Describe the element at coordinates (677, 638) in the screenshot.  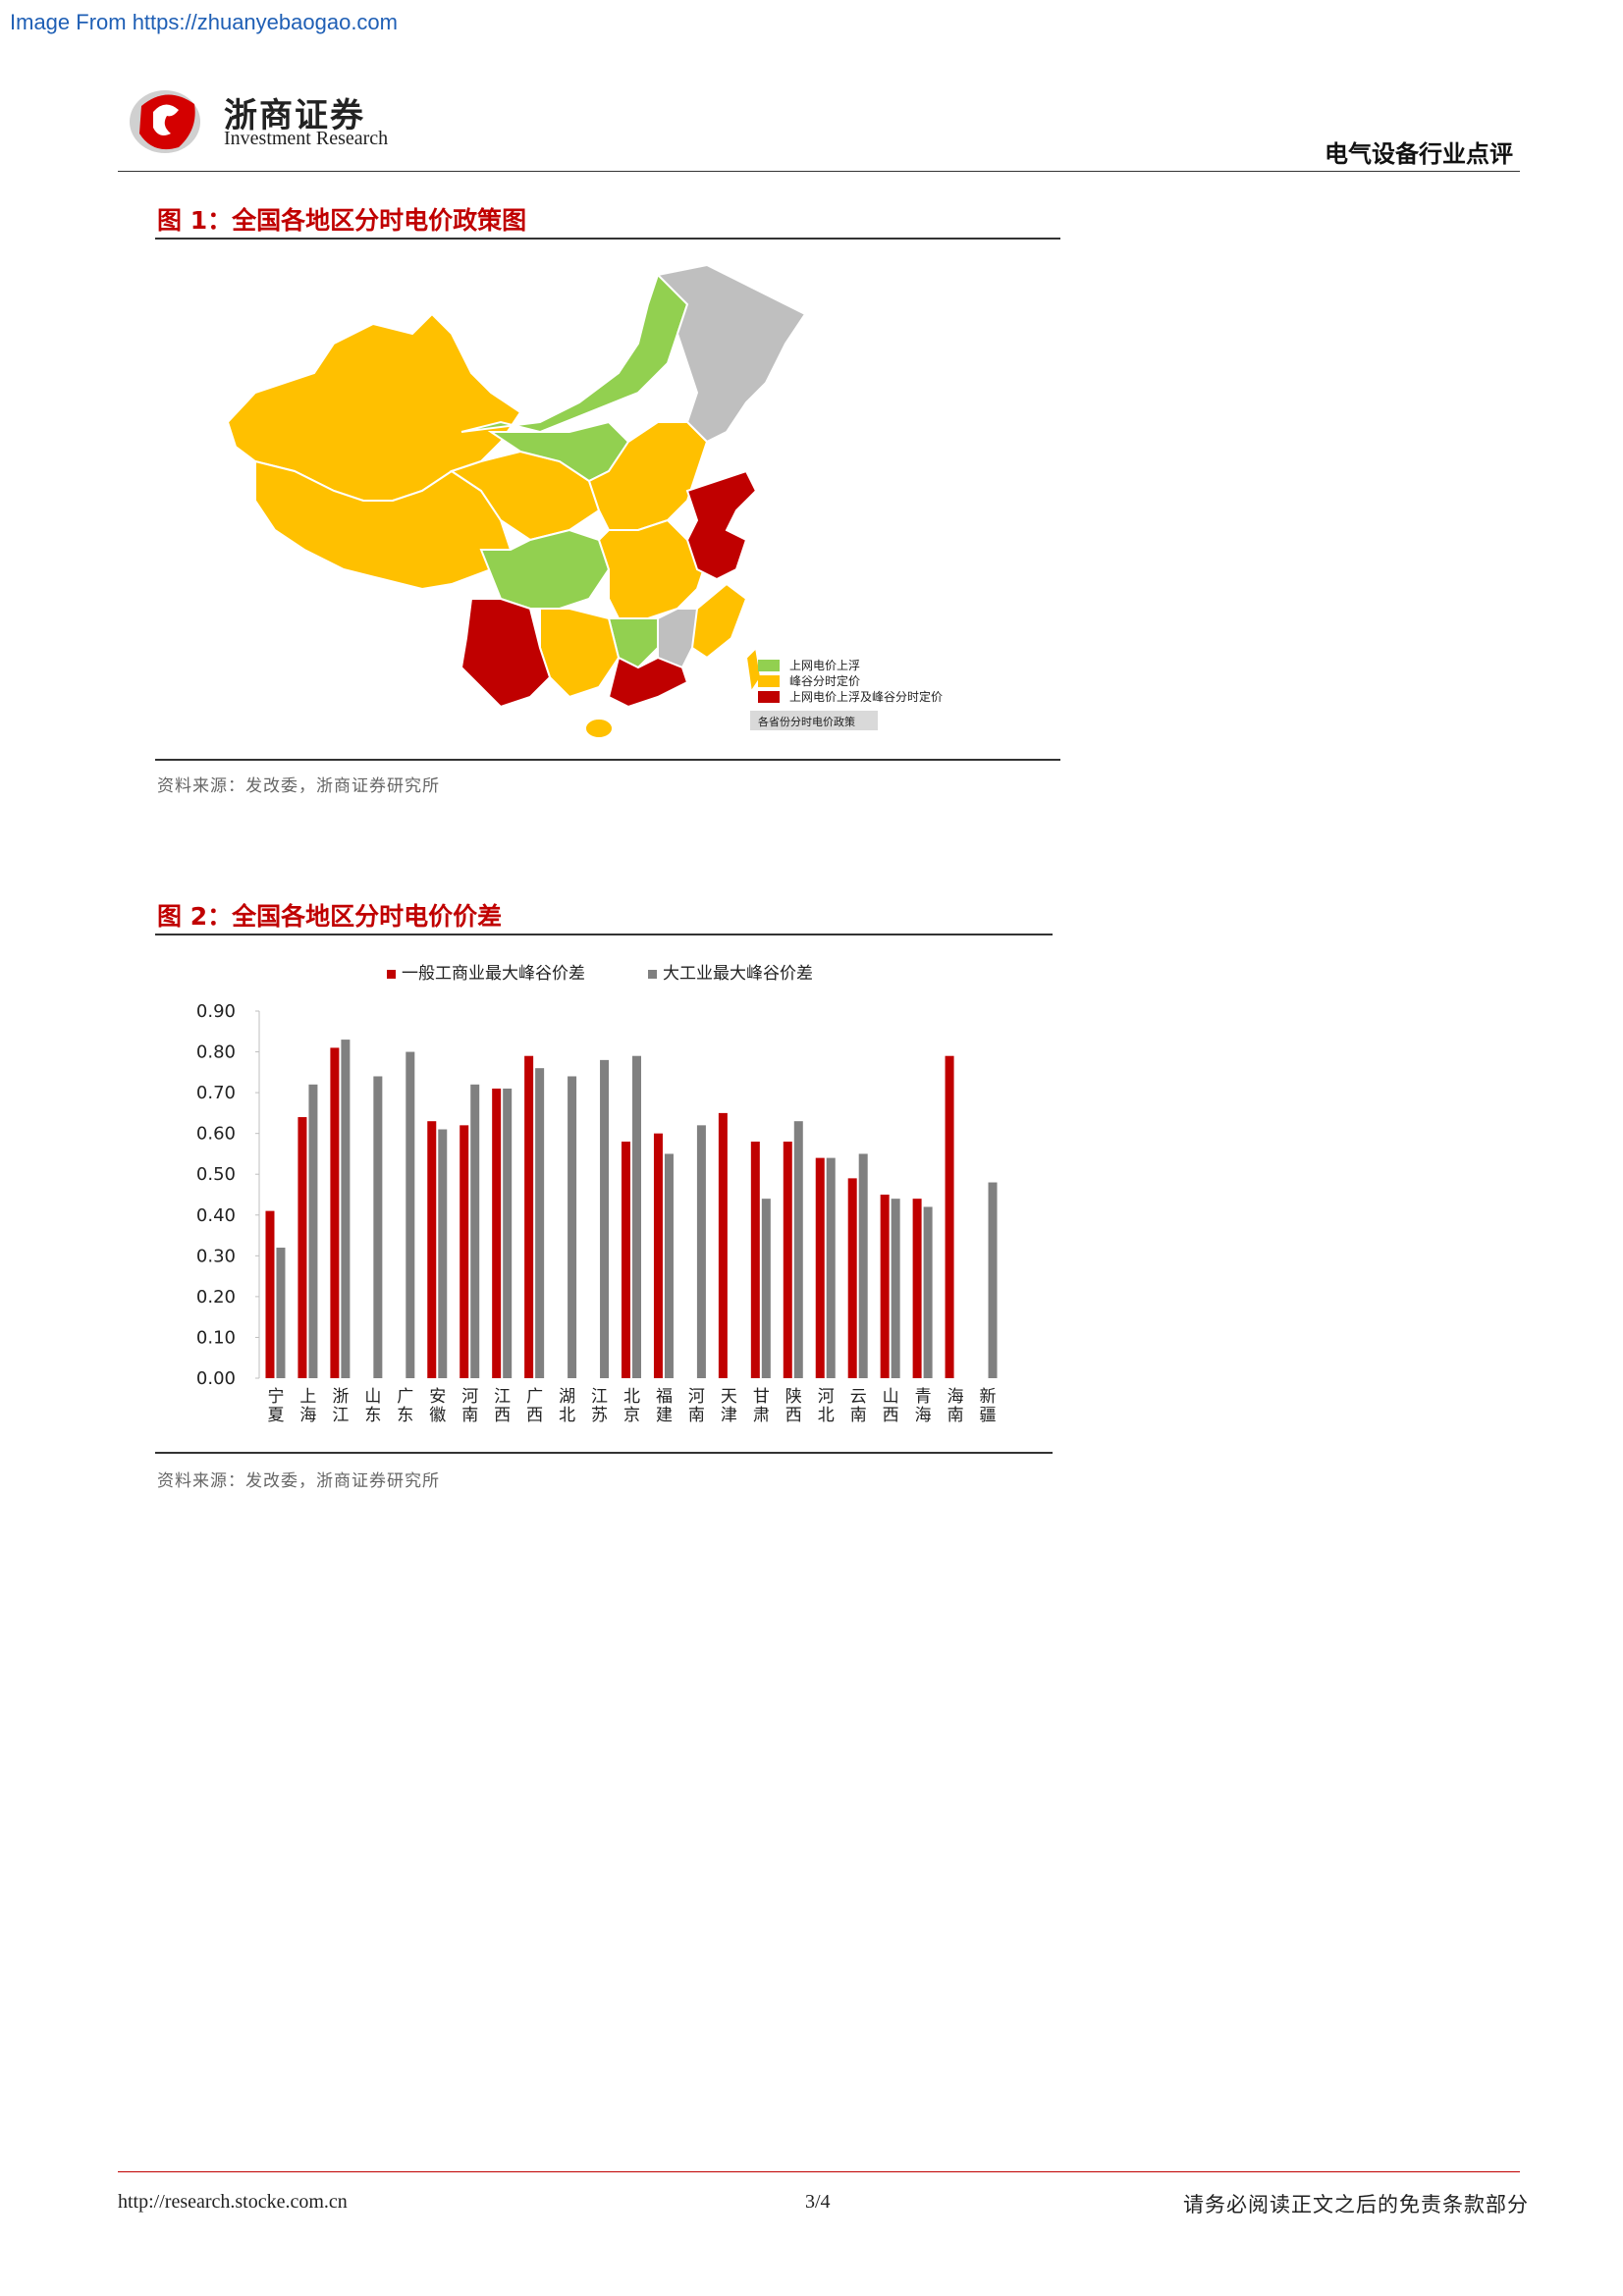
I see `region-jiangxi` at that location.